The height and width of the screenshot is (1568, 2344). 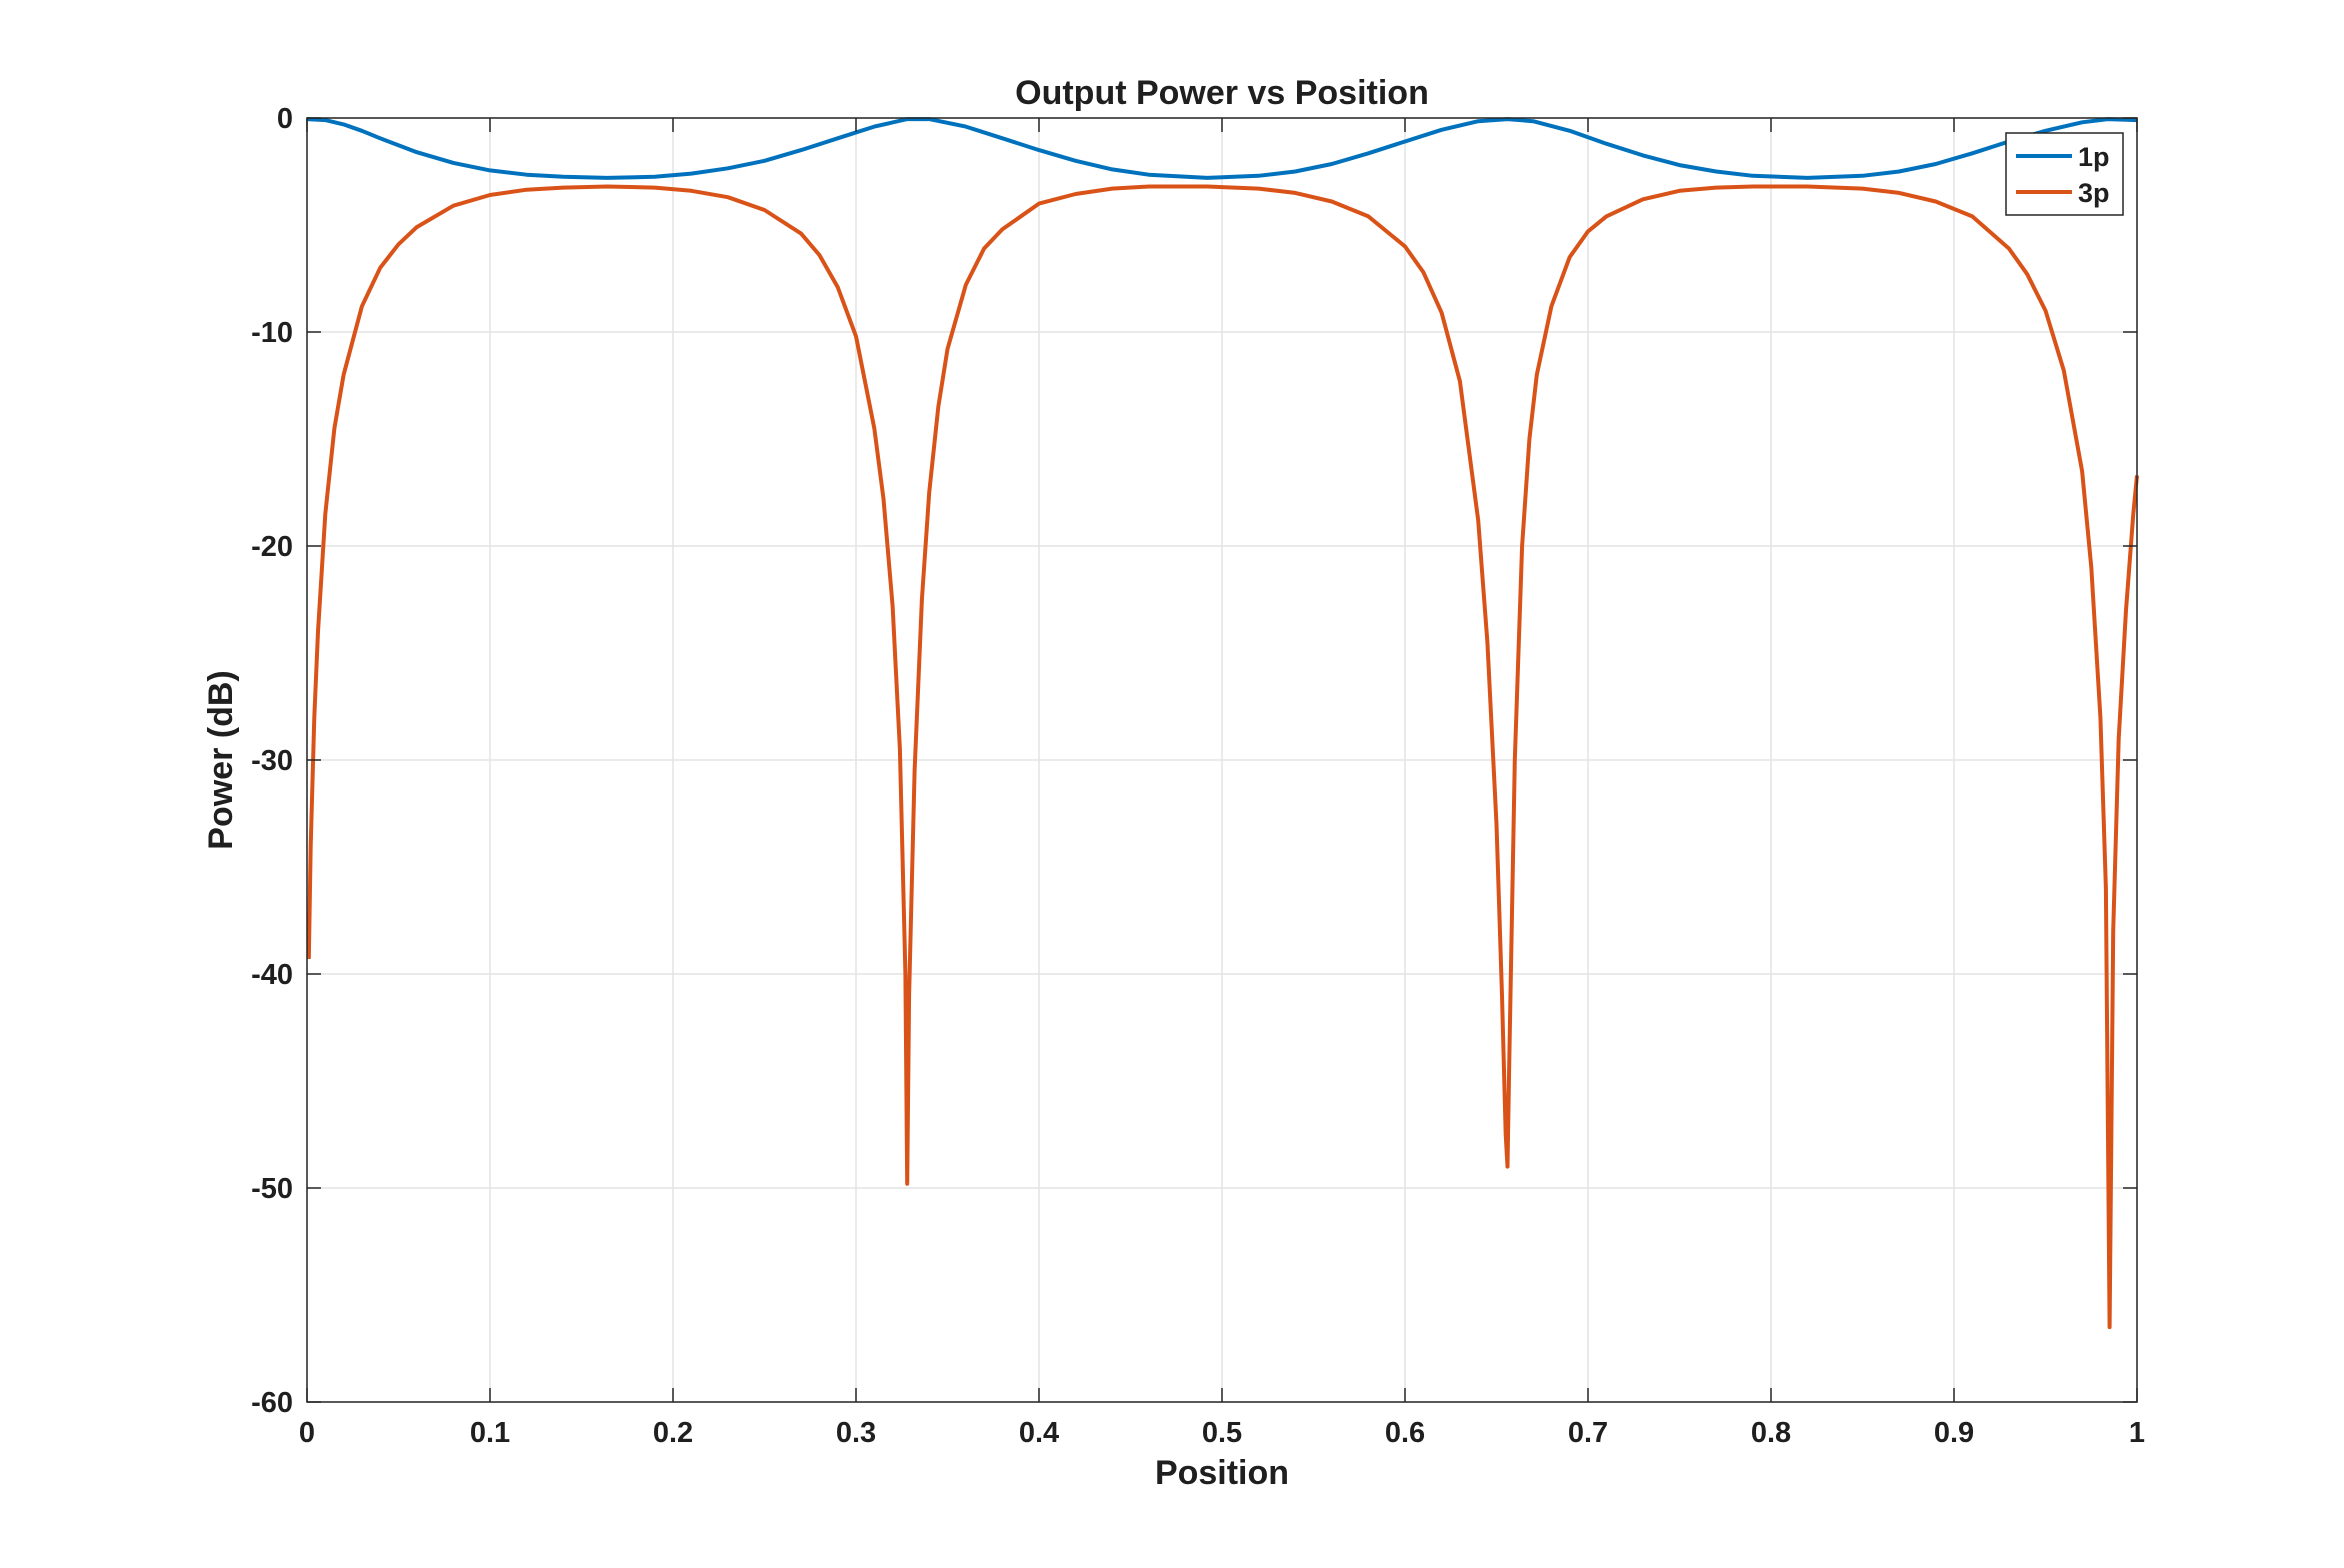 I want to click on x-tick-label: 0.5, so click(x=1222, y=1433).